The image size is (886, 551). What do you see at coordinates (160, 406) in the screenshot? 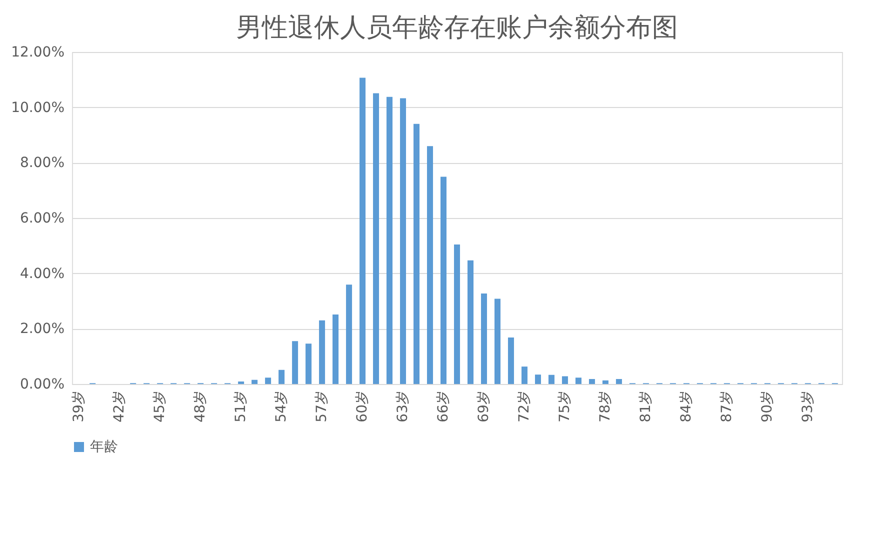
I see `x-tick-label: 45岁` at bounding box center [160, 406].